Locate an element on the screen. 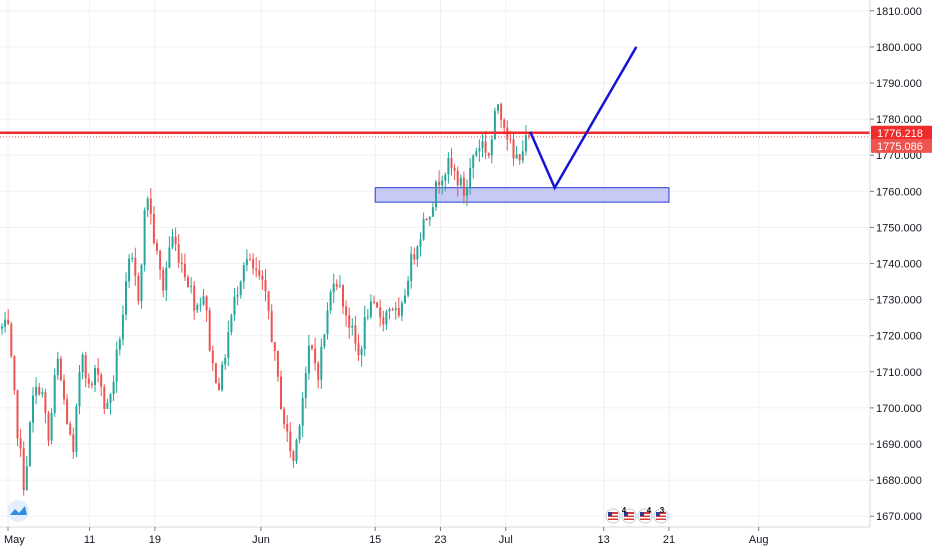 The height and width of the screenshot is (550, 932). y-tick-label: 1670.000 is located at coordinates (899, 517).